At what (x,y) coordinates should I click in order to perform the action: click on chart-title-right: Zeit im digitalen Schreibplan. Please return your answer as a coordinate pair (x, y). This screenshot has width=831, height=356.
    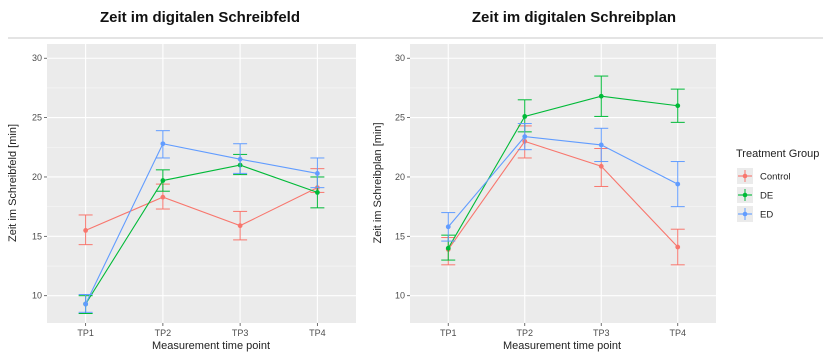
    Looking at the image, I should click on (574, 17).